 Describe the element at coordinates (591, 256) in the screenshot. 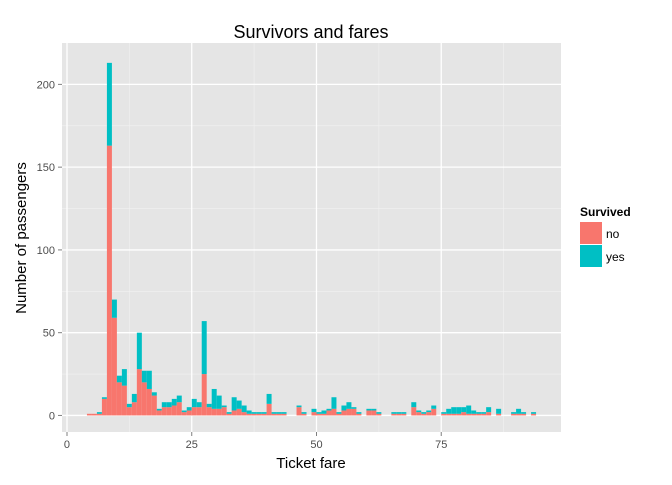

I see `legend-swatch-yes` at that location.